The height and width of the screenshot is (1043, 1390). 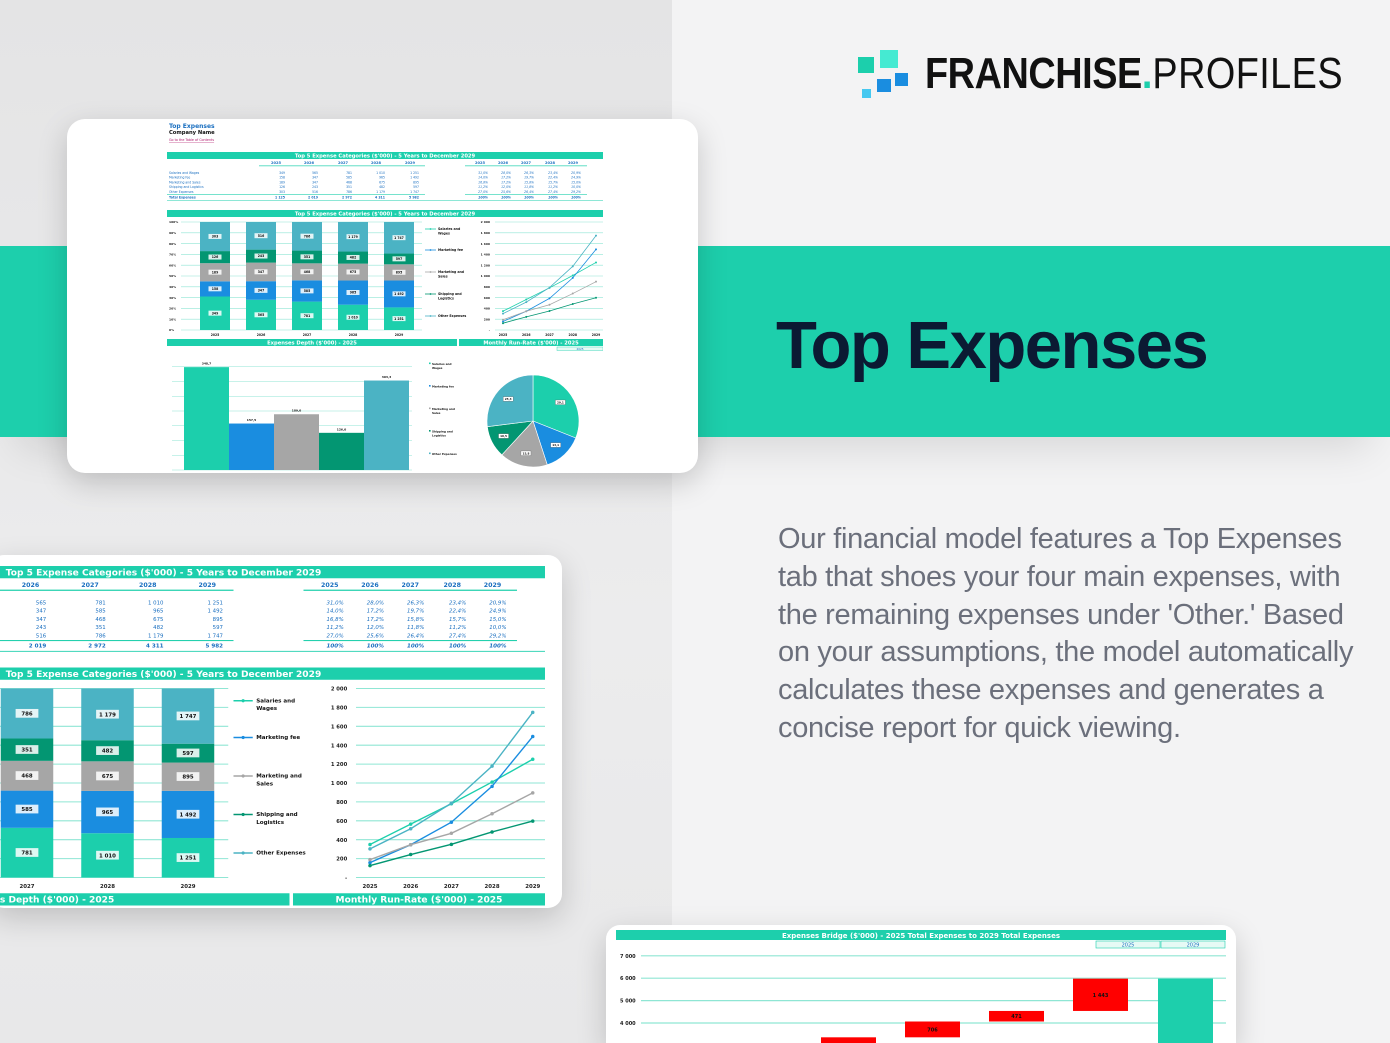 What do you see at coordinates (497, 612) in the screenshot?
I see `pct-cell: 24,9%` at bounding box center [497, 612].